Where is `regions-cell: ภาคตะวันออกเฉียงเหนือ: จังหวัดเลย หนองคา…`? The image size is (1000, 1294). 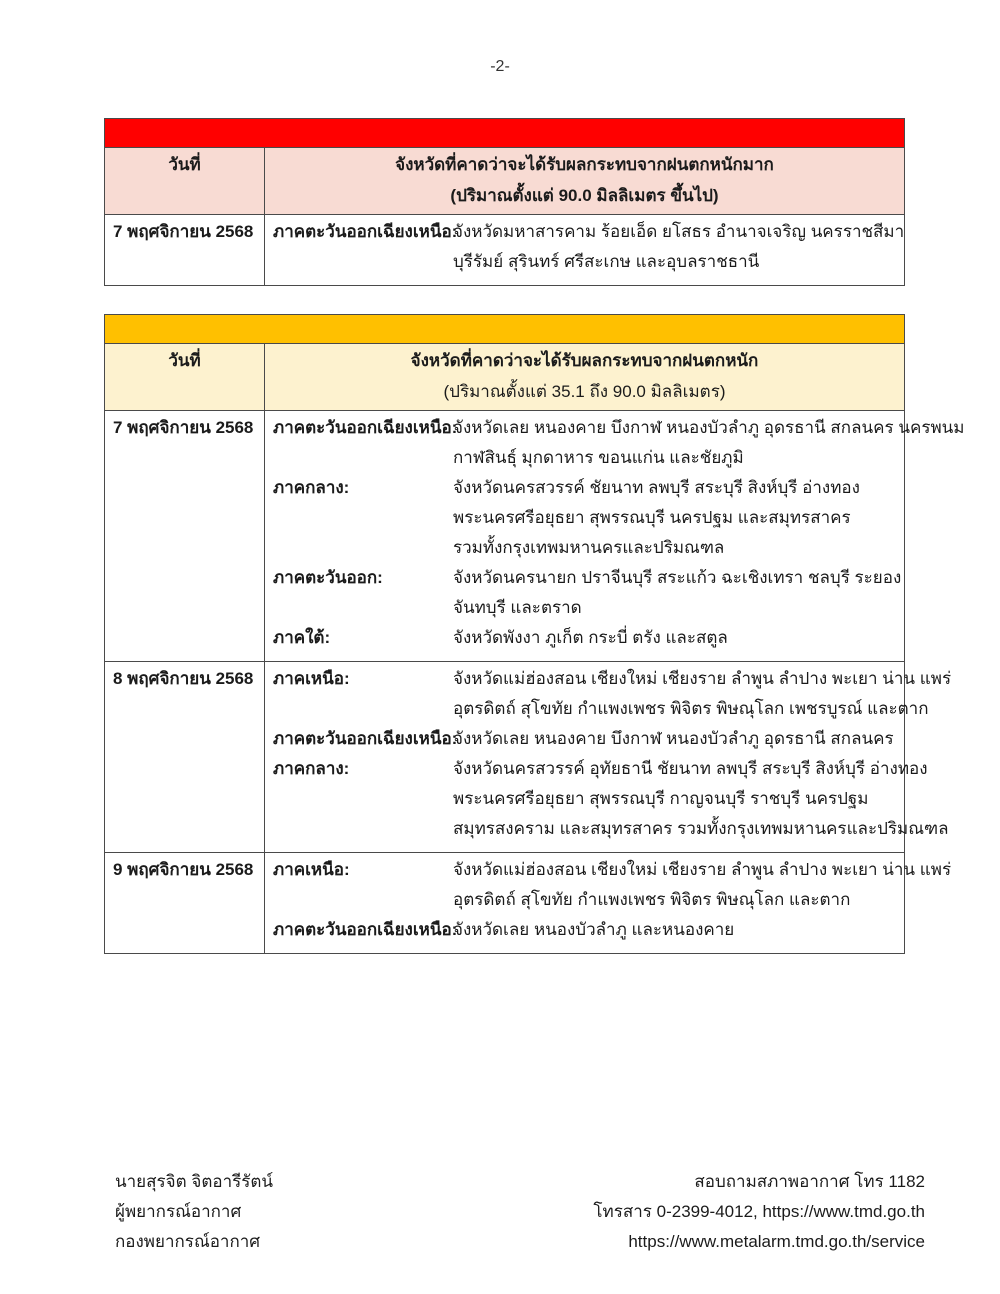 regions-cell: ภาคตะวันออกเฉียงเหนือ: จังหวัดเลย หนองคา… is located at coordinates (614, 536).